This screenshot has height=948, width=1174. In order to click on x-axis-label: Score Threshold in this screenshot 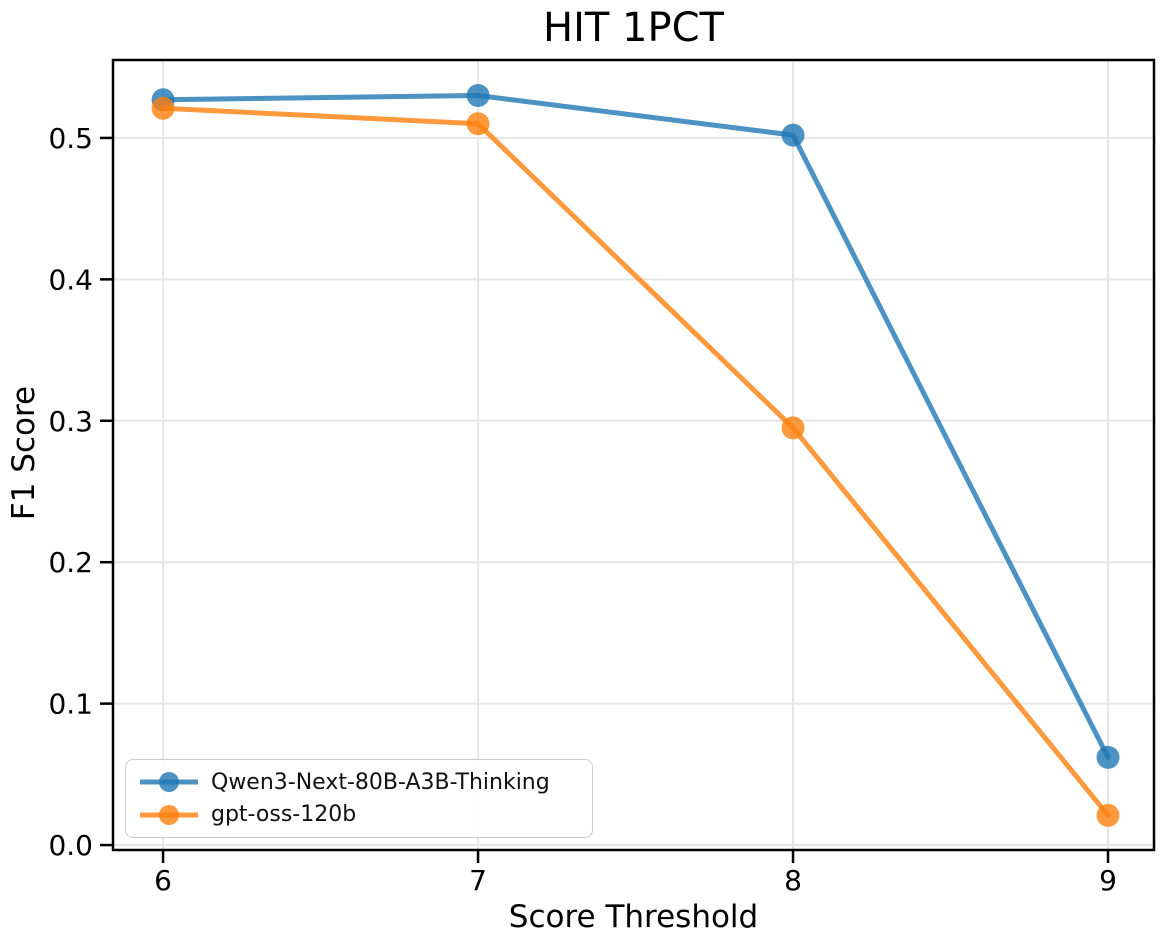, I will do `click(633, 917)`.